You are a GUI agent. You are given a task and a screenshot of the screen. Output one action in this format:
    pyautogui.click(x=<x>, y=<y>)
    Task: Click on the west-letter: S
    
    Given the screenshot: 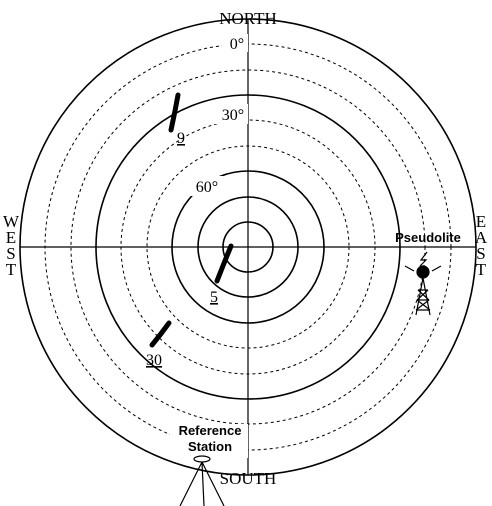 What is the action you would take?
    pyautogui.click(x=10, y=253)
    